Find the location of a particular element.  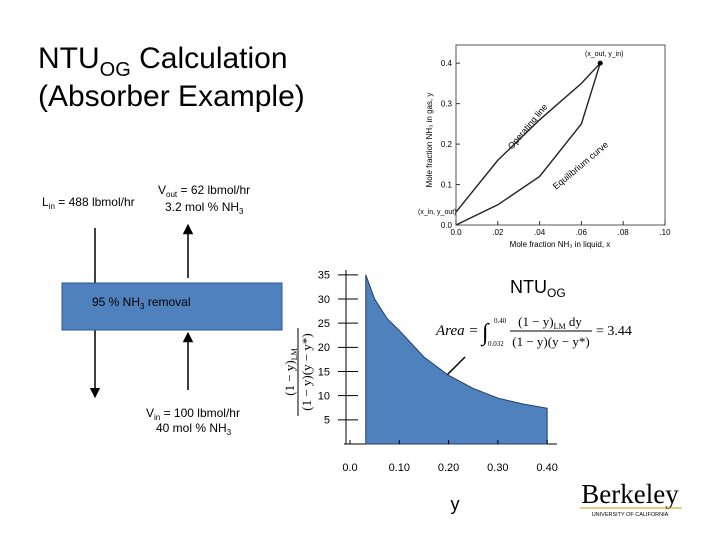

y-axis-label: (1 − y)LM (1 − y)(y − y*) is located at coordinates (298, 372).